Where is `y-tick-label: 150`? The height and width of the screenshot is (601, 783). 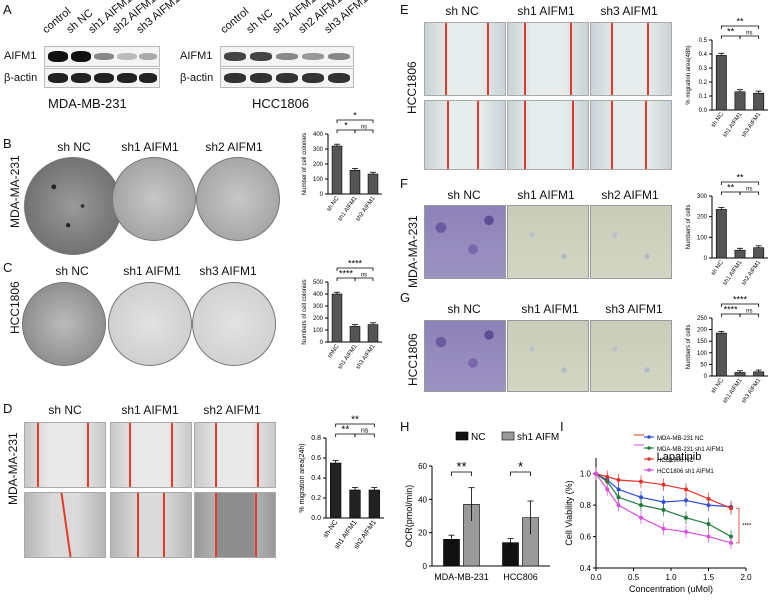
y-tick-label: 150 is located at coordinates (702, 342).